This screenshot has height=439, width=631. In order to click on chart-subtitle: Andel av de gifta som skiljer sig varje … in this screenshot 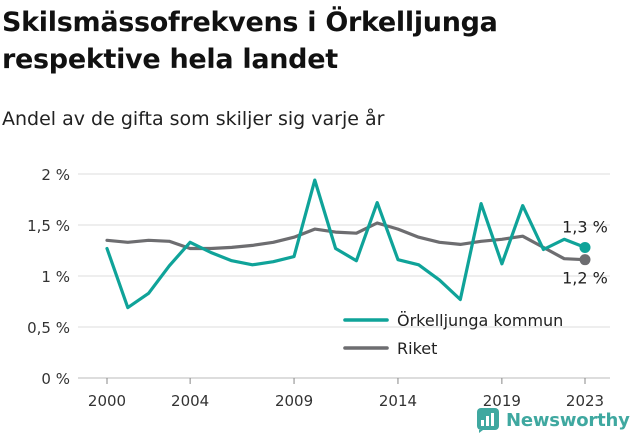, I will do `click(193, 119)`.